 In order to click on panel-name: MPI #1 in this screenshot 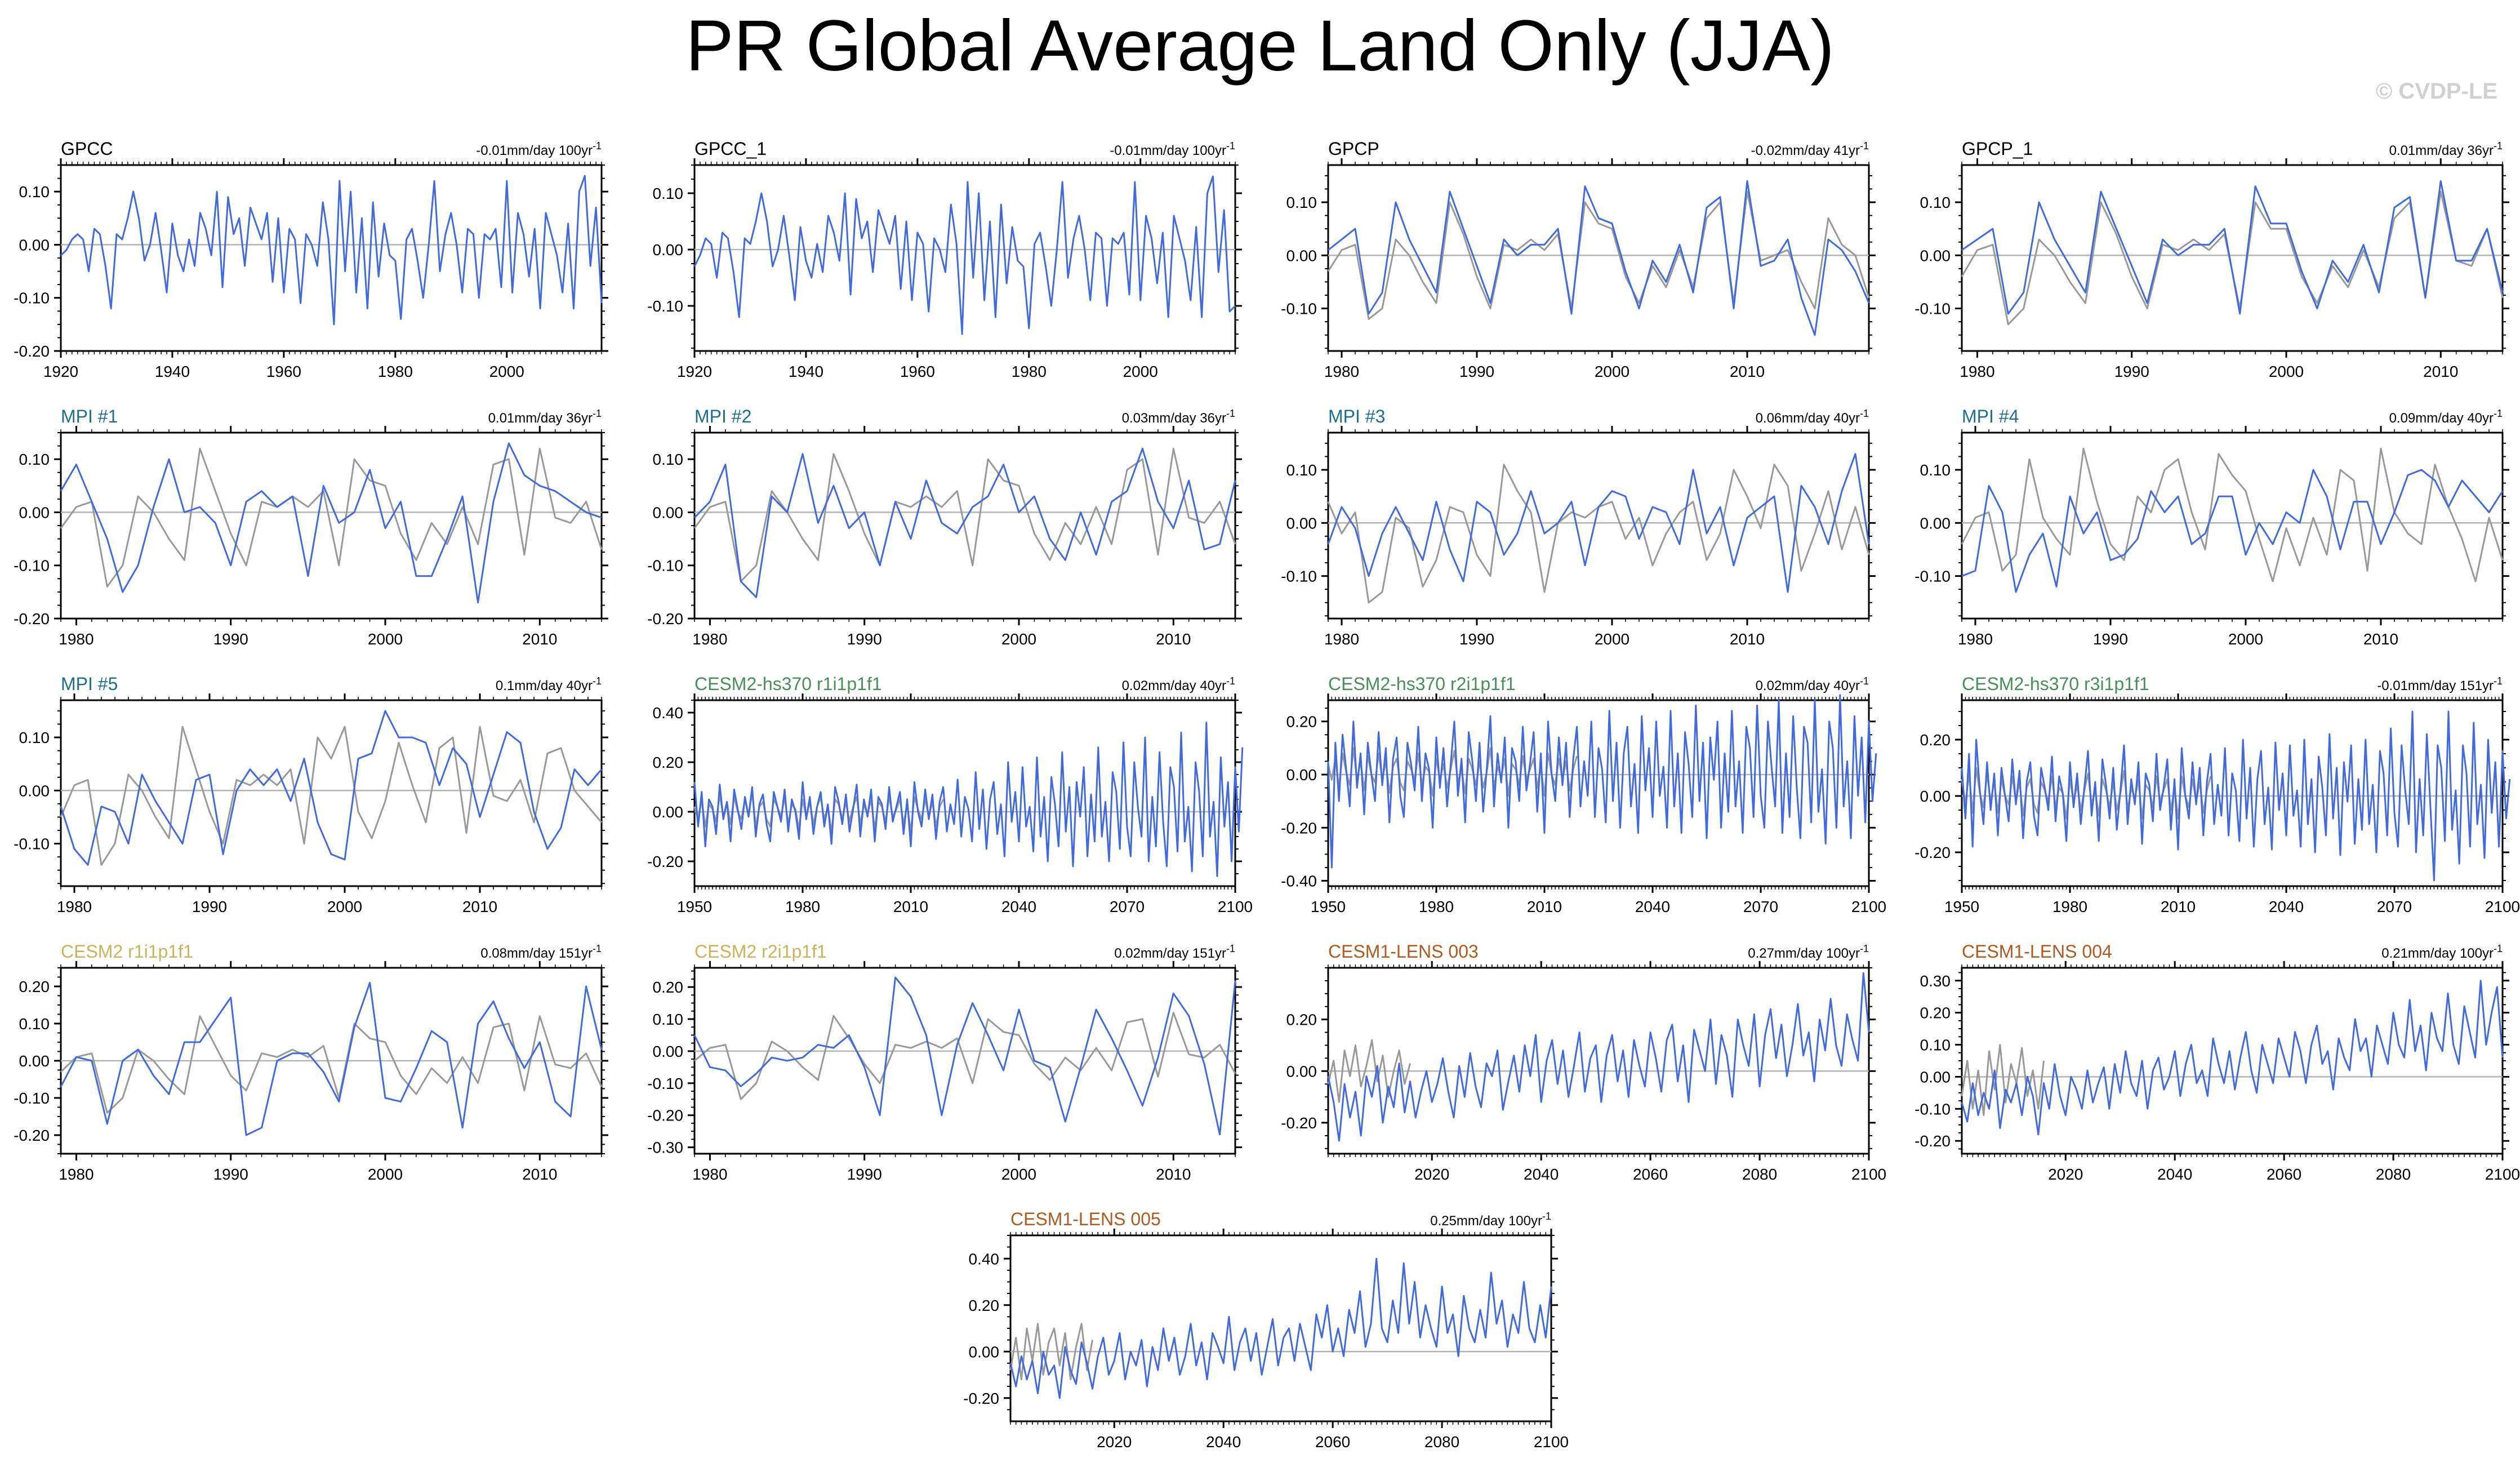, I will do `click(89, 416)`.